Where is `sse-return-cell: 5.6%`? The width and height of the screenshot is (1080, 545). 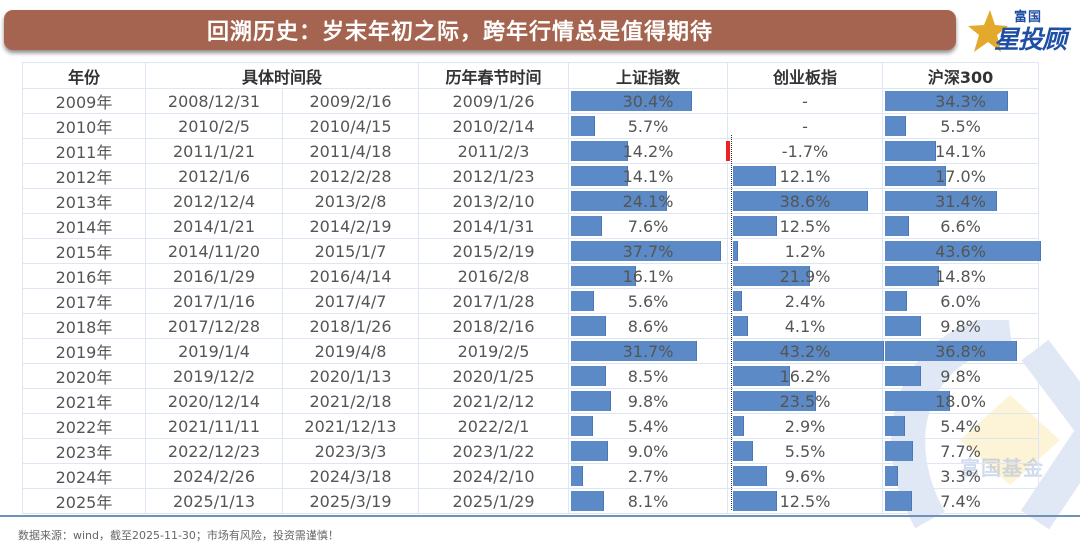
sse-return-cell: 5.6% is located at coordinates (648, 301).